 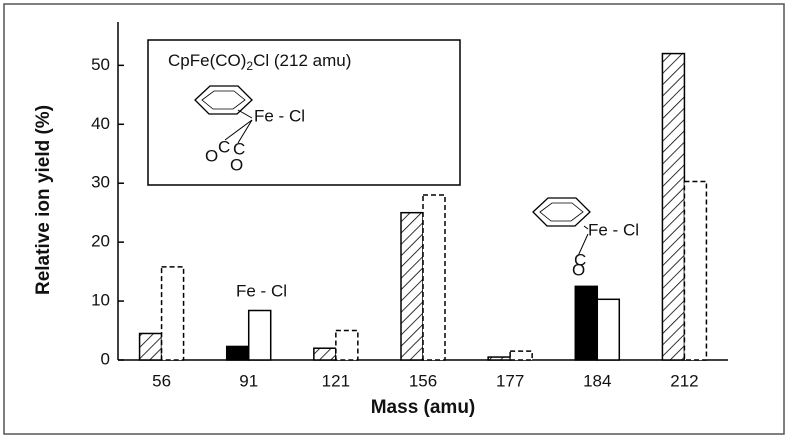 What do you see at coordinates (100, 123) in the screenshot?
I see `y-tick-label: 40` at bounding box center [100, 123].